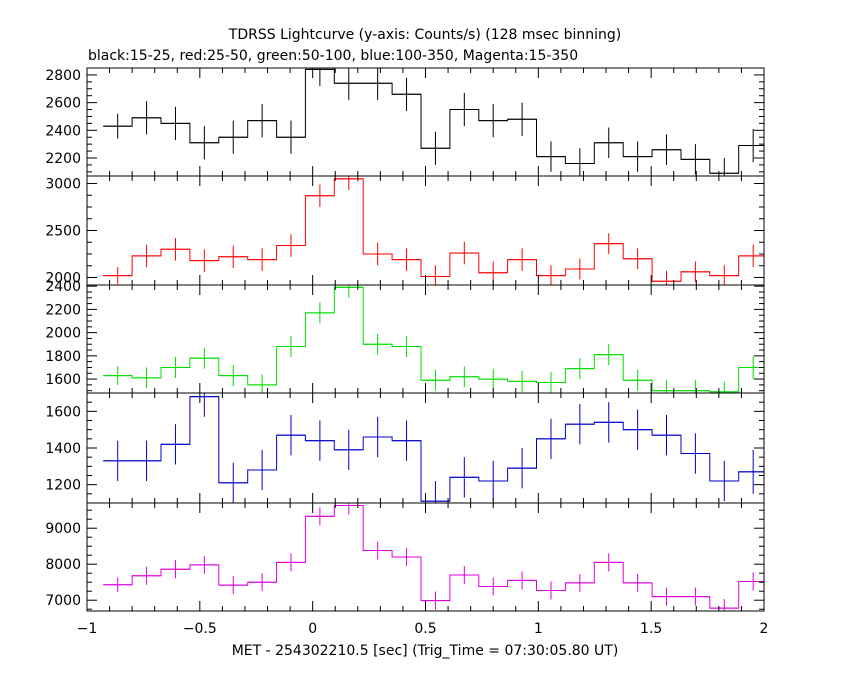 The width and height of the screenshot is (850, 680). Describe the element at coordinates (312, 629) in the screenshot. I see `x-tick-label: 0` at that location.